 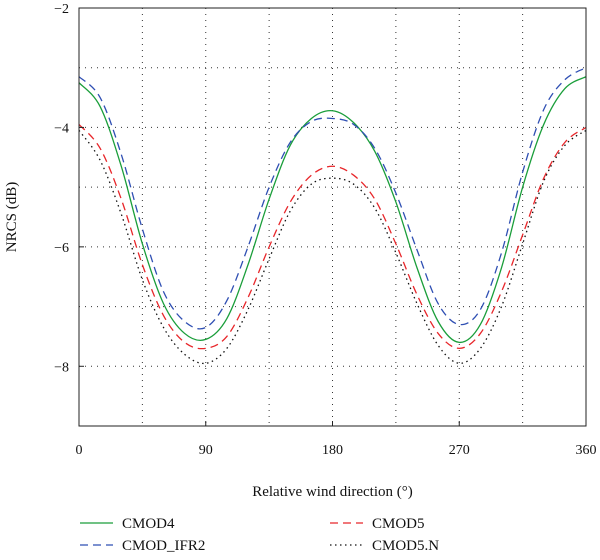 I want to click on x-tick-label: 360, so click(x=586, y=450).